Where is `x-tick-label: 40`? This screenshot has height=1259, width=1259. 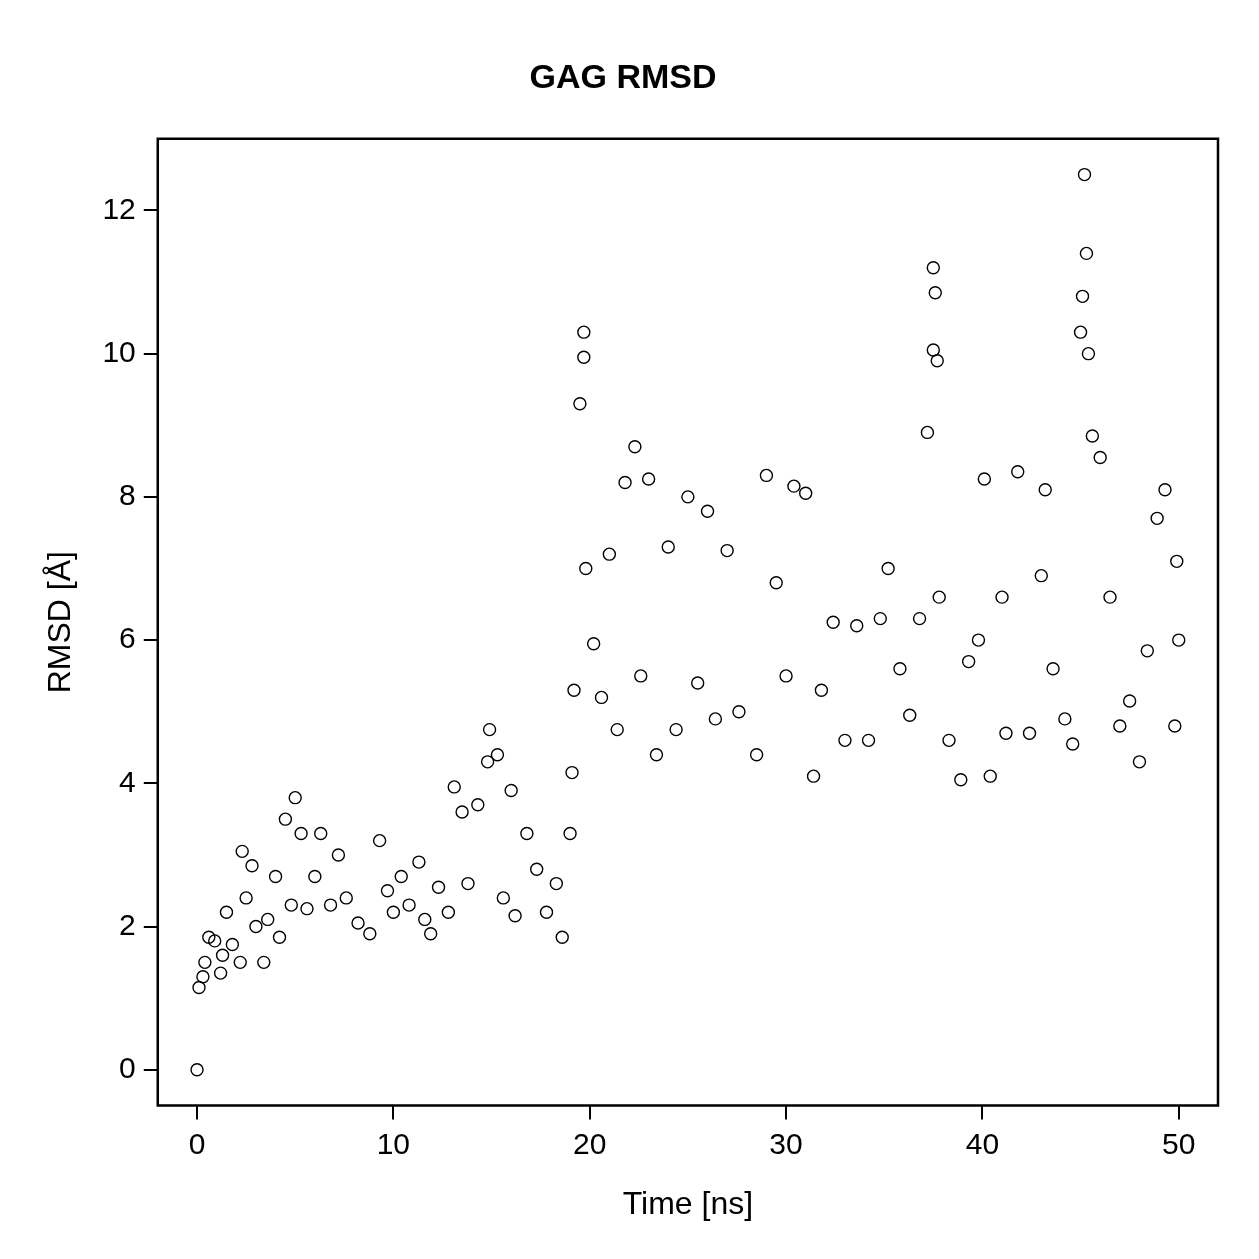 x-tick-label: 40 is located at coordinates (982, 1143).